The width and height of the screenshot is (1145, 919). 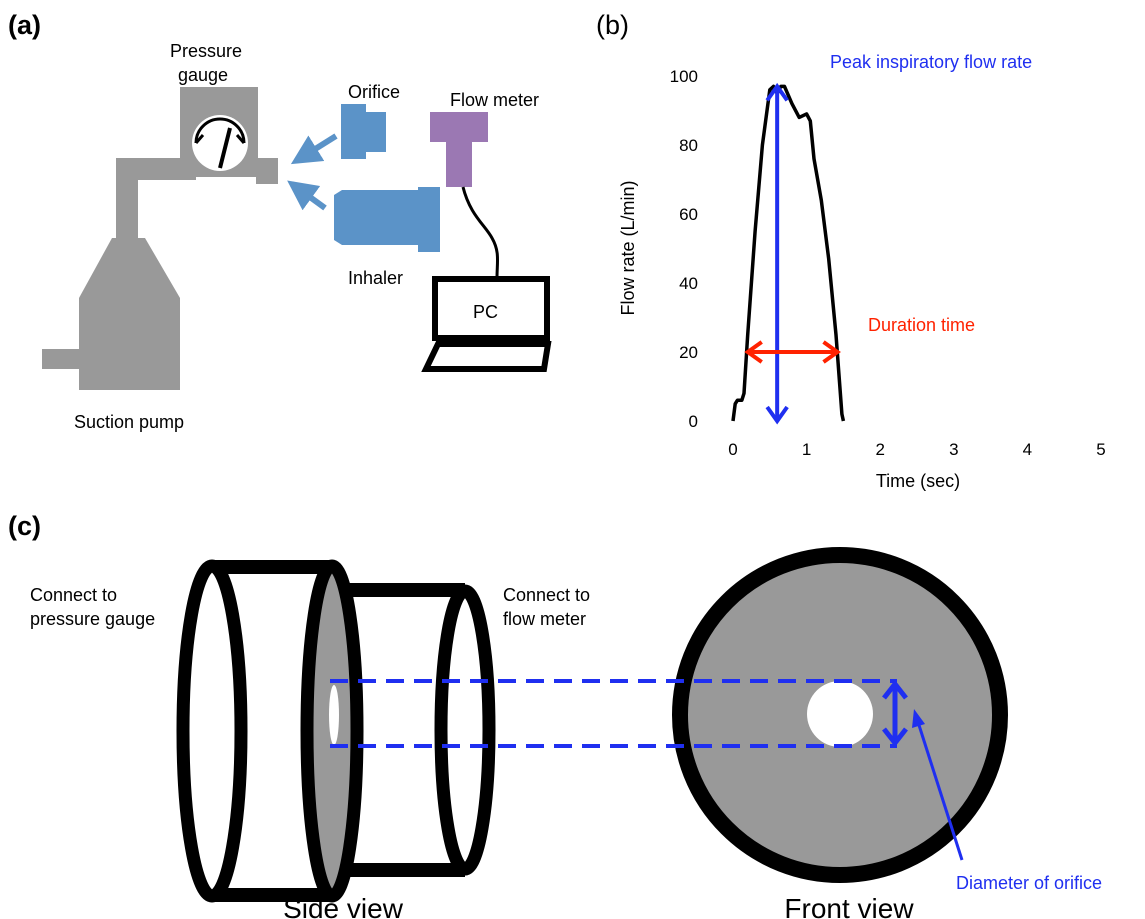 What do you see at coordinates (229, 135) in the screenshot?
I see `pressure-gauge` at bounding box center [229, 135].